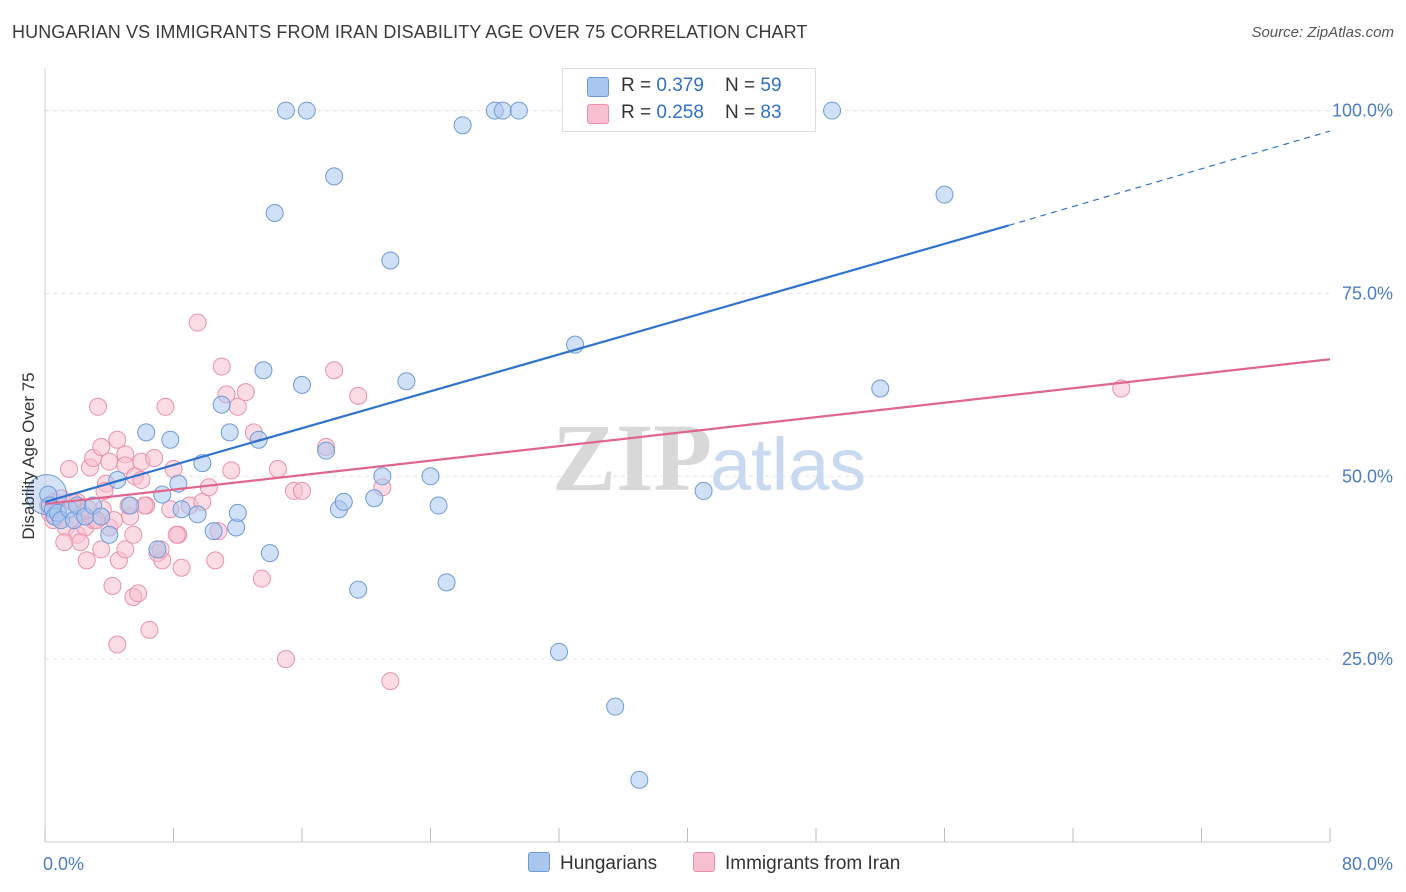 This screenshot has height=892, width=1406. Describe the element at coordinates (28, 455) in the screenshot. I see `y-axis-label: Disability Age Over 75` at that location.